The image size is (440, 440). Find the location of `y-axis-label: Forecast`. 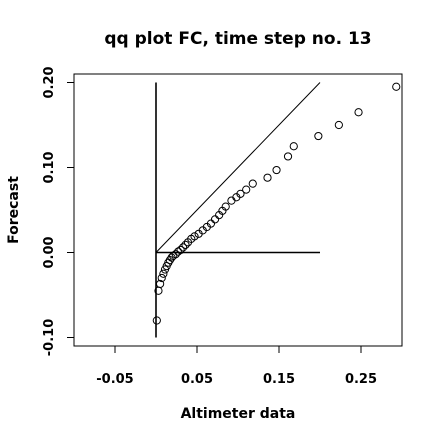

y-axis-label: Forecast is located at coordinates (14, 210).